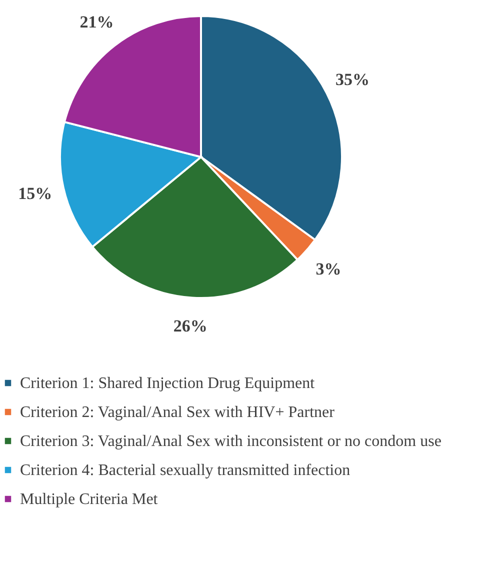 The width and height of the screenshot is (491, 567). I want to click on legend-label: Multiple Criteria Met, so click(89, 499).